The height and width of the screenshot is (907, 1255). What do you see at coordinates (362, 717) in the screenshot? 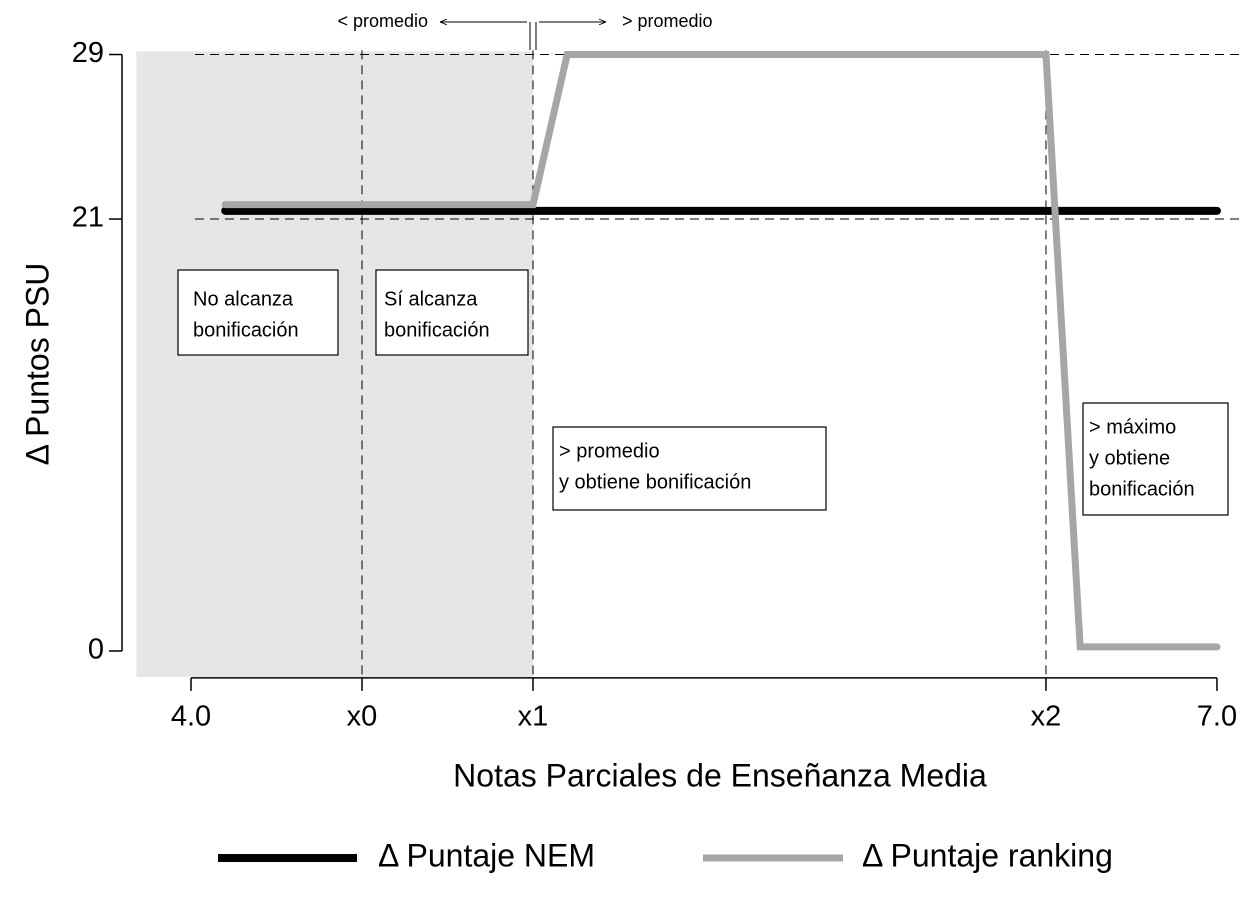
I see `x-tick-label: x0` at bounding box center [362, 717].